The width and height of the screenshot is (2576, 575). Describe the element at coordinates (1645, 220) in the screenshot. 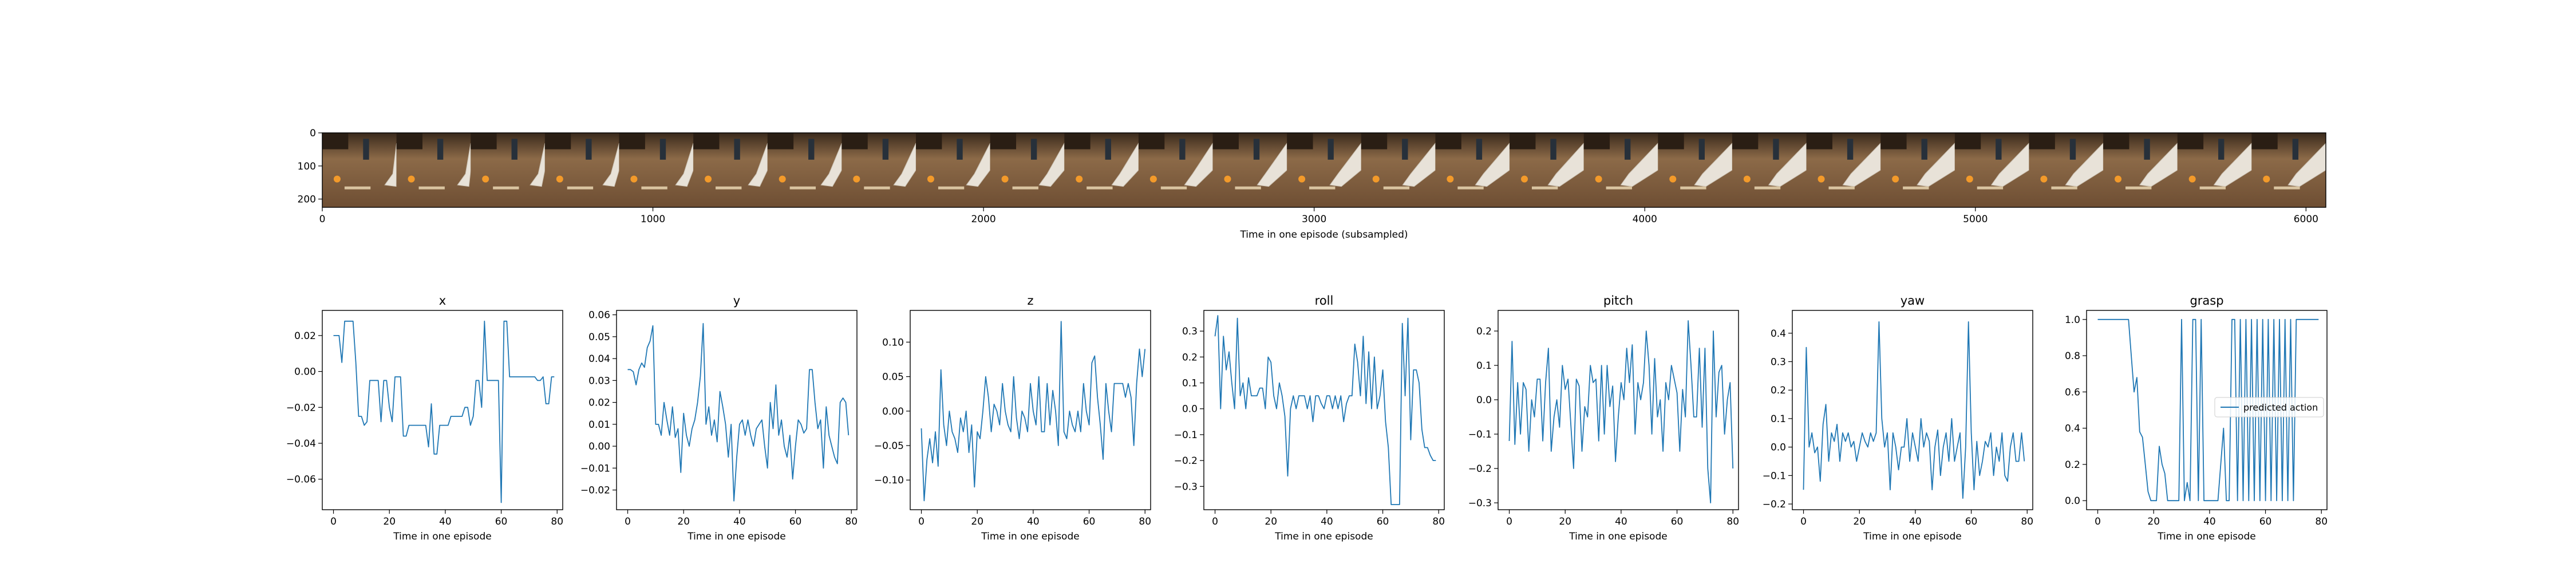

I see `x-tick-label: 4000` at that location.